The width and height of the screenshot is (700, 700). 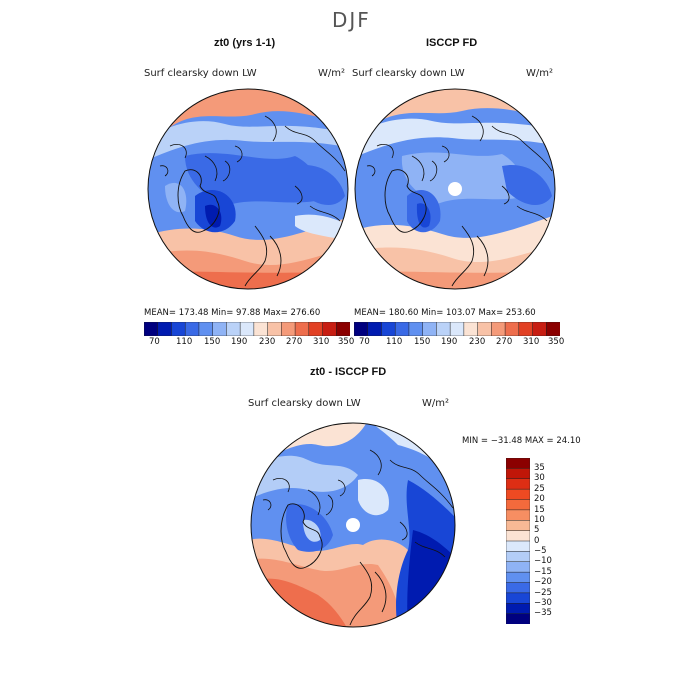 What do you see at coordinates (408, 73) in the screenshot?
I see `panel-obs-variable: Surf clearsky down LW` at bounding box center [408, 73].